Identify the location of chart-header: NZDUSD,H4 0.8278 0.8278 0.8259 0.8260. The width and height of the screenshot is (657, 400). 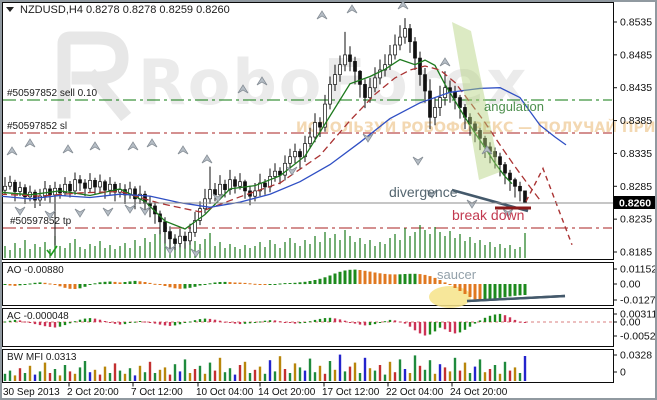
(118, 10).